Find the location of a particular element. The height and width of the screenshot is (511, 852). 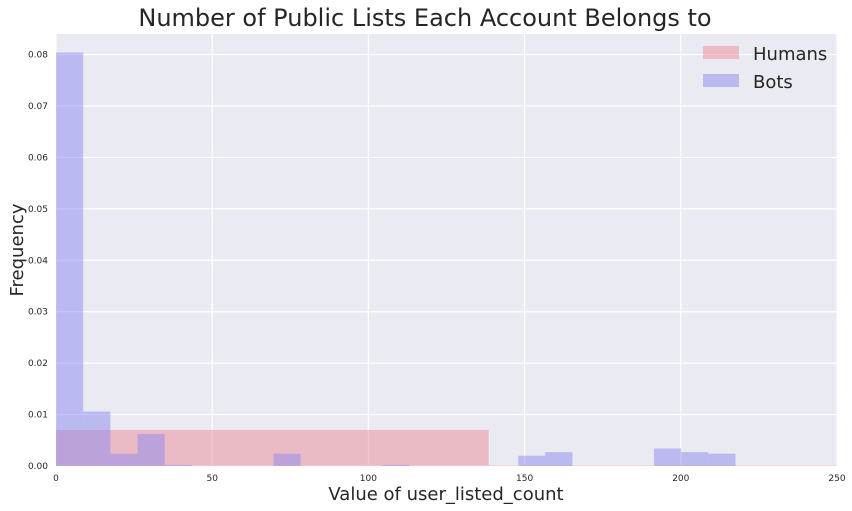

y-tick-label-2: 0.02 is located at coordinates (38, 364).